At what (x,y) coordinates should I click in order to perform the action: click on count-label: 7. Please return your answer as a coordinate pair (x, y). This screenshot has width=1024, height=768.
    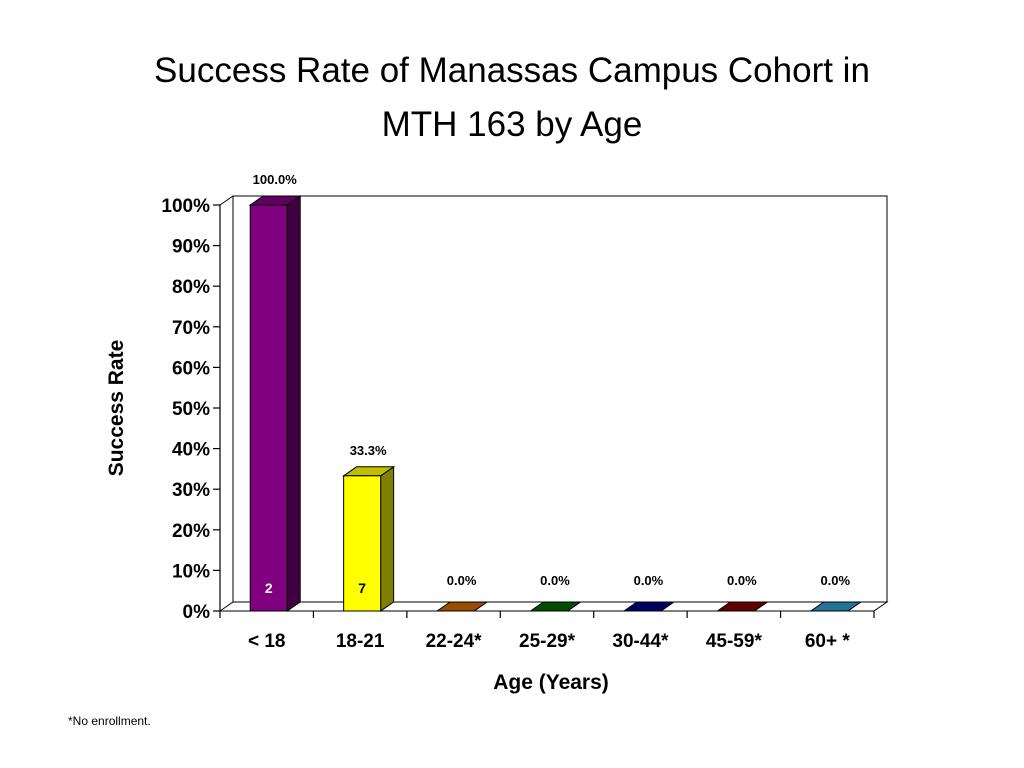
    Looking at the image, I should click on (362, 588).